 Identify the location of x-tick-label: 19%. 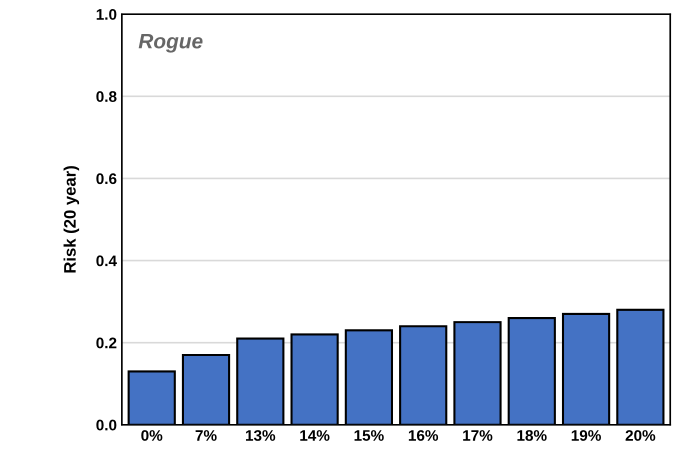
(586, 435).